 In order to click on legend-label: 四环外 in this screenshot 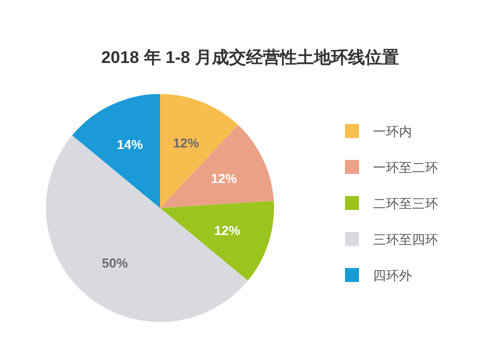, I will do `click(392, 275)`.